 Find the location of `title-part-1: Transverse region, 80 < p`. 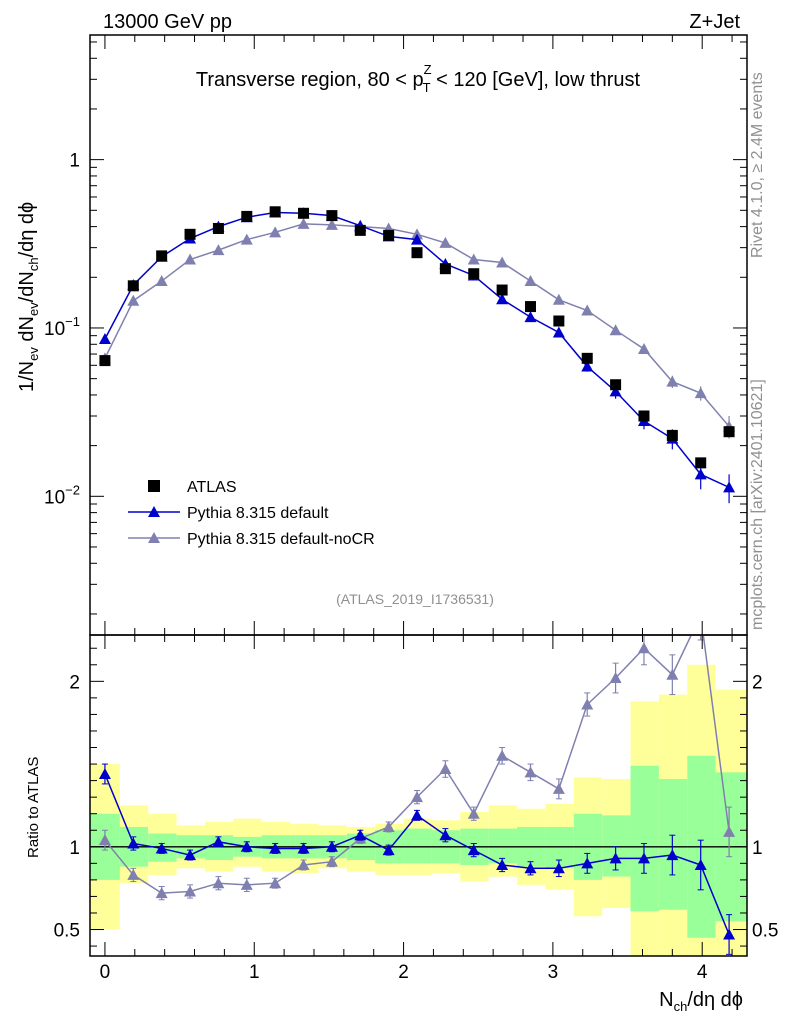

title-part-1: Transverse region, 80 < p is located at coordinates (310, 80).